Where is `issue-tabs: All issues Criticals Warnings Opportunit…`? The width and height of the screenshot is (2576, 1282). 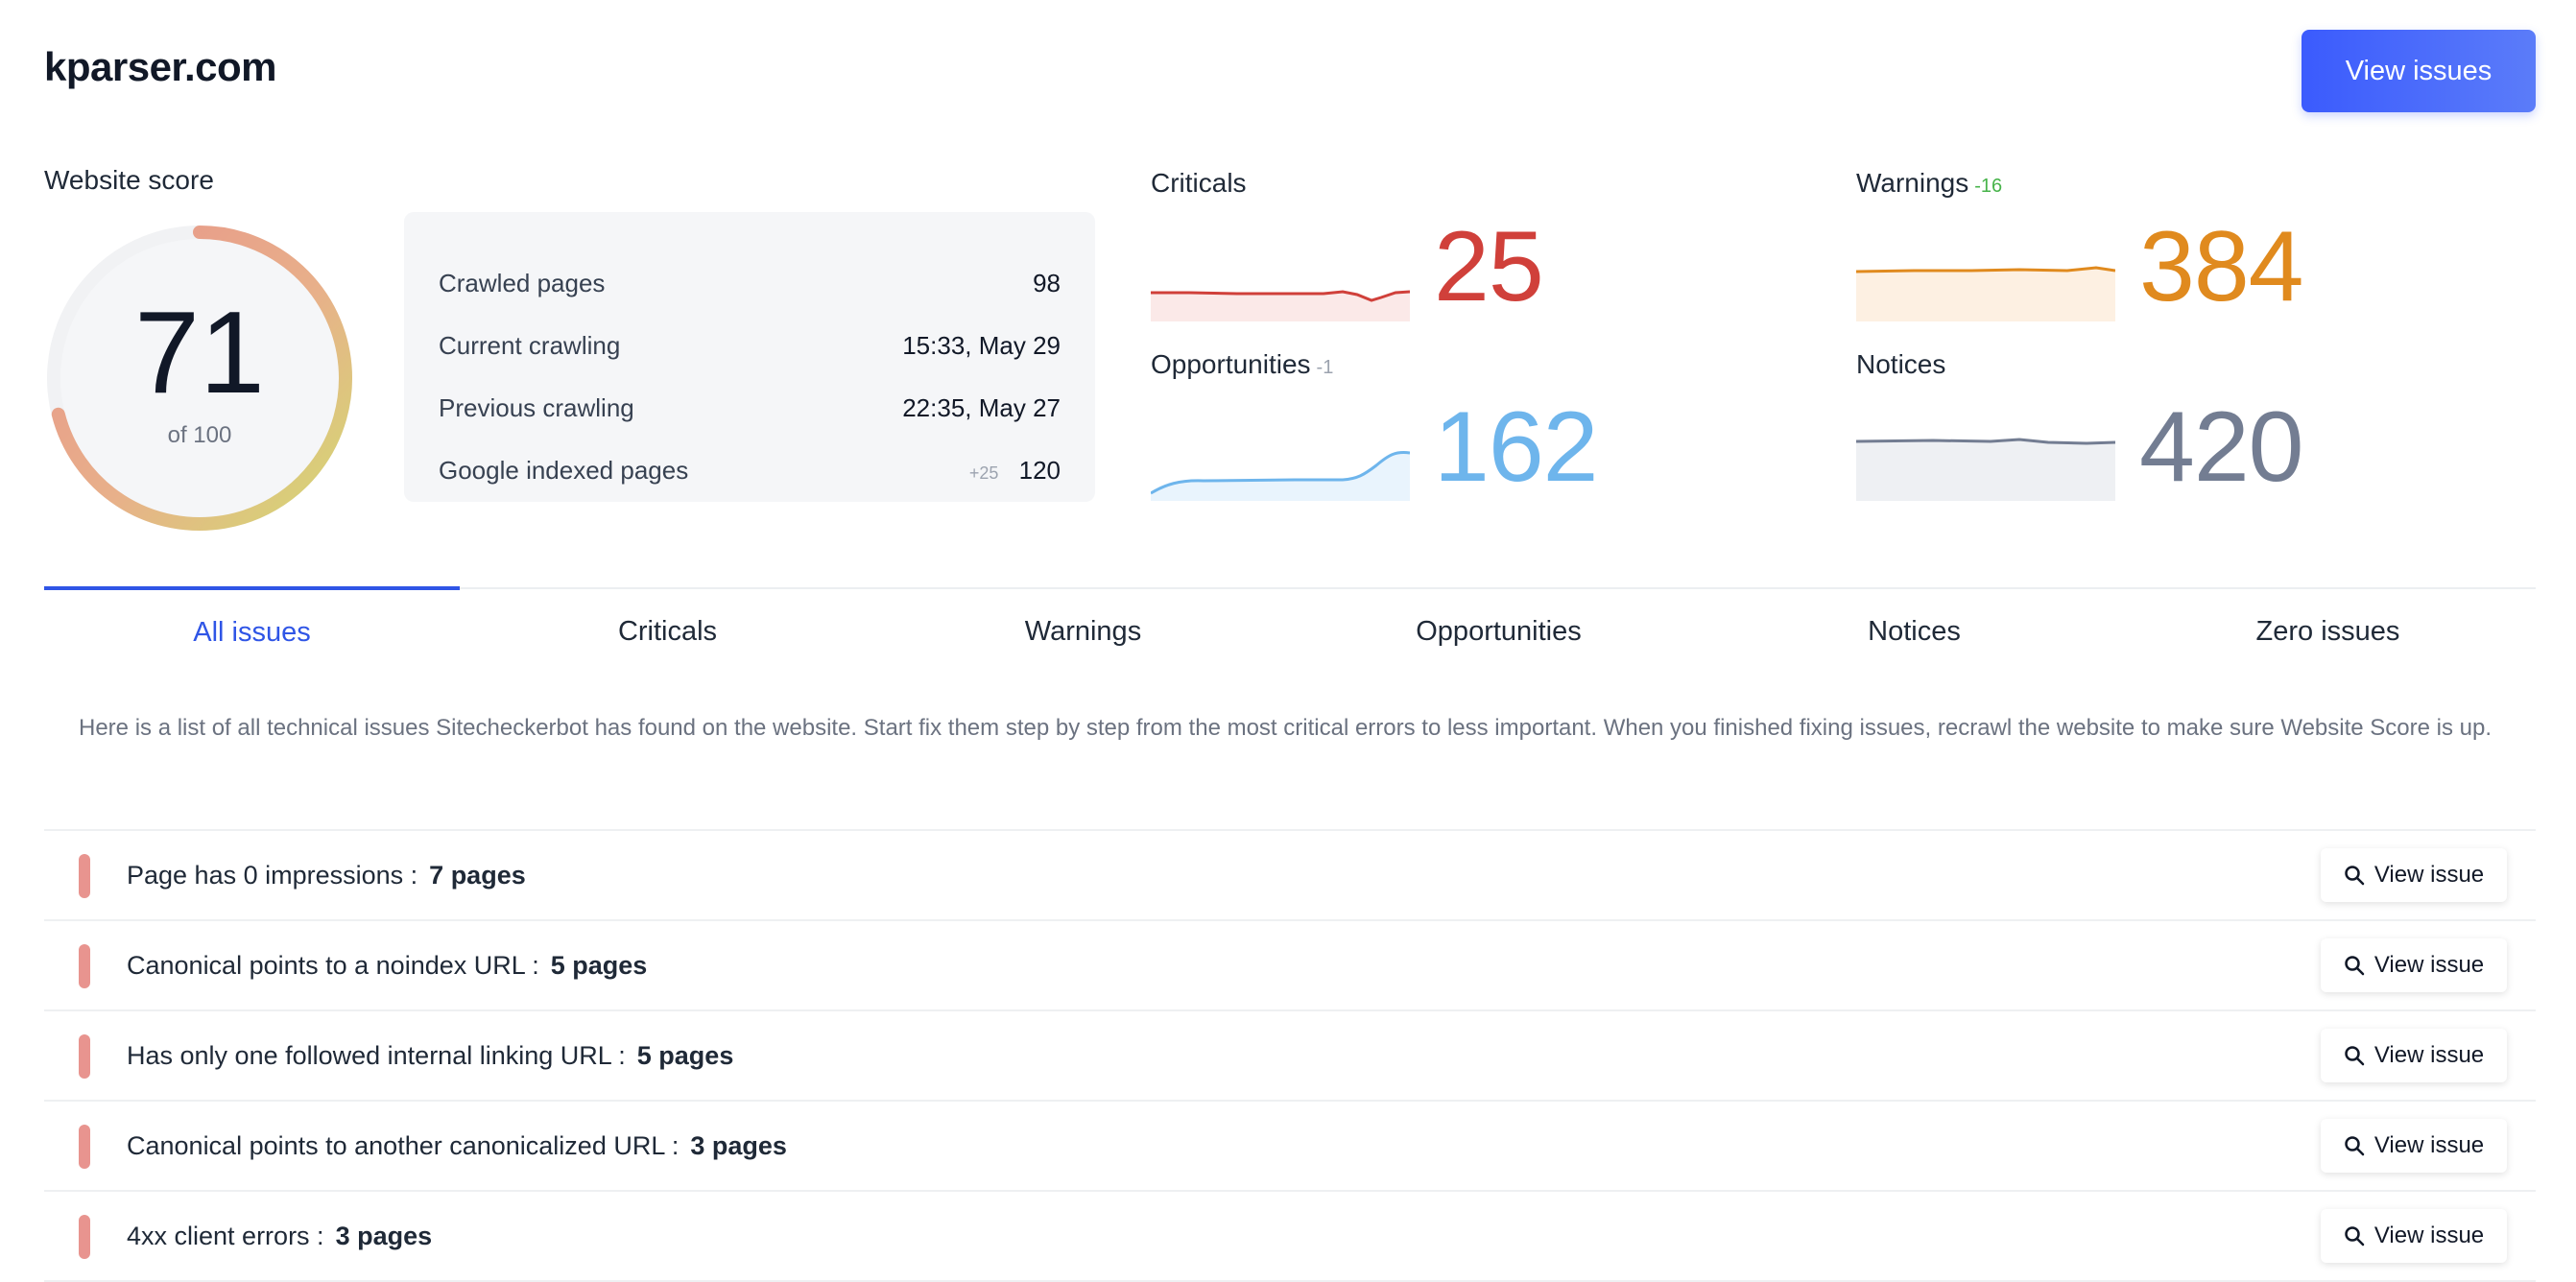
issue-tabs: All issues Criticals Warnings Opportunit… is located at coordinates (1290, 631).